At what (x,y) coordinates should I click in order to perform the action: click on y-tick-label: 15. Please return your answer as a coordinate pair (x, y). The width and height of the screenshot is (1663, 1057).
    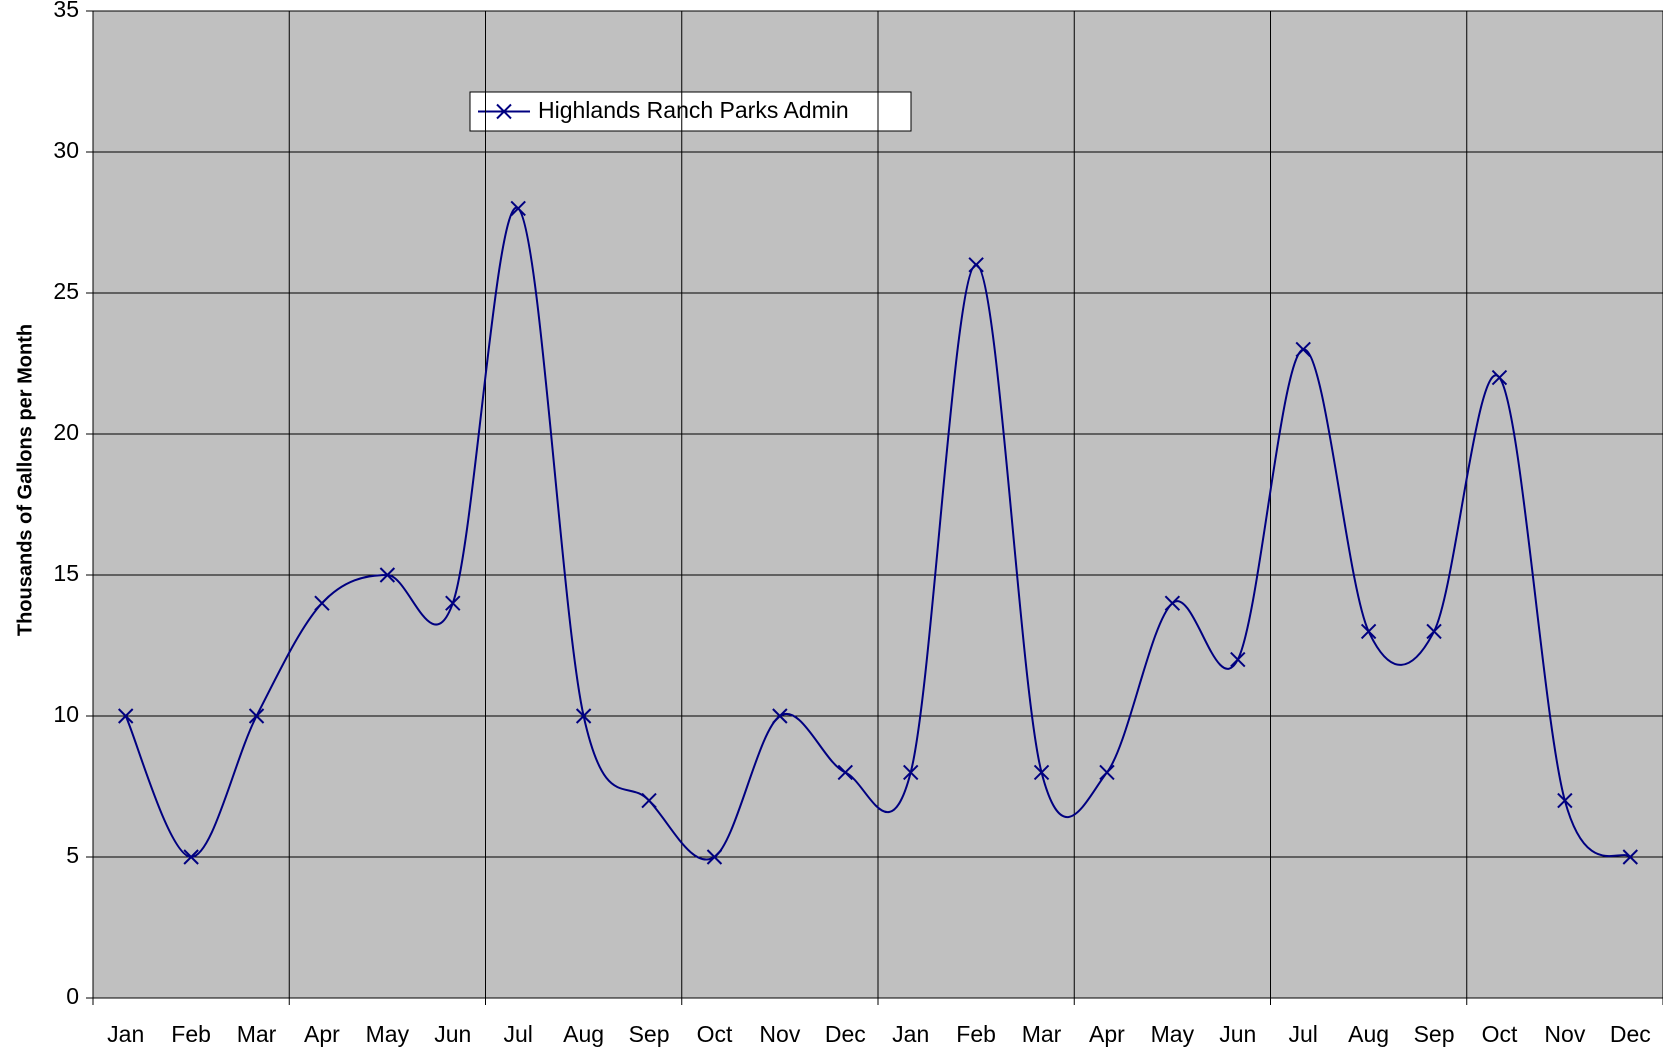
    Looking at the image, I should click on (66, 573).